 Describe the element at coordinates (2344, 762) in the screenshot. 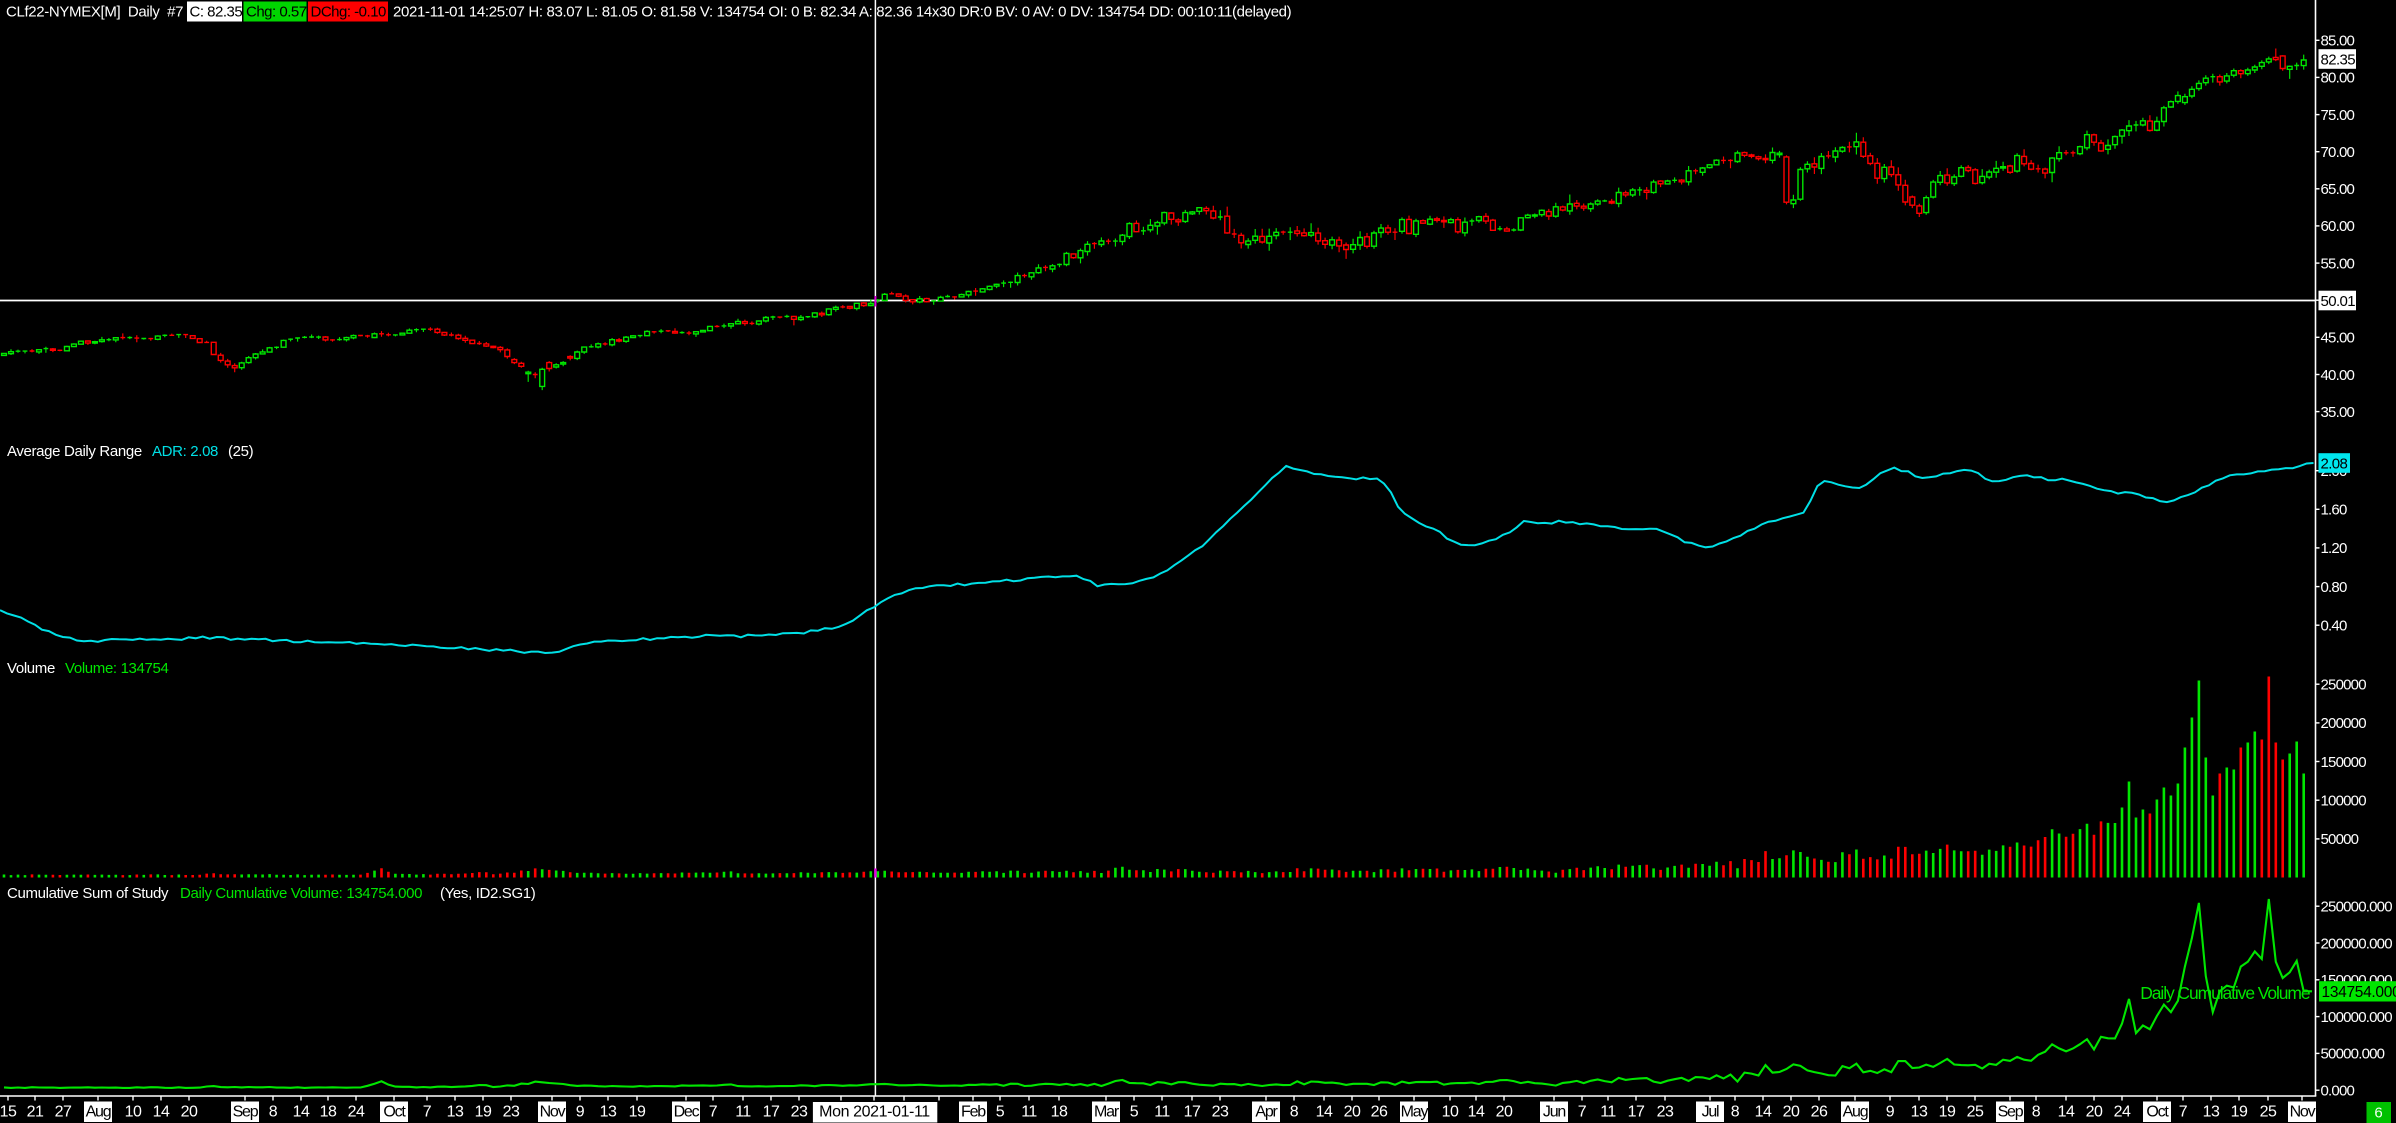

I see `svg-text: 150000` at that location.